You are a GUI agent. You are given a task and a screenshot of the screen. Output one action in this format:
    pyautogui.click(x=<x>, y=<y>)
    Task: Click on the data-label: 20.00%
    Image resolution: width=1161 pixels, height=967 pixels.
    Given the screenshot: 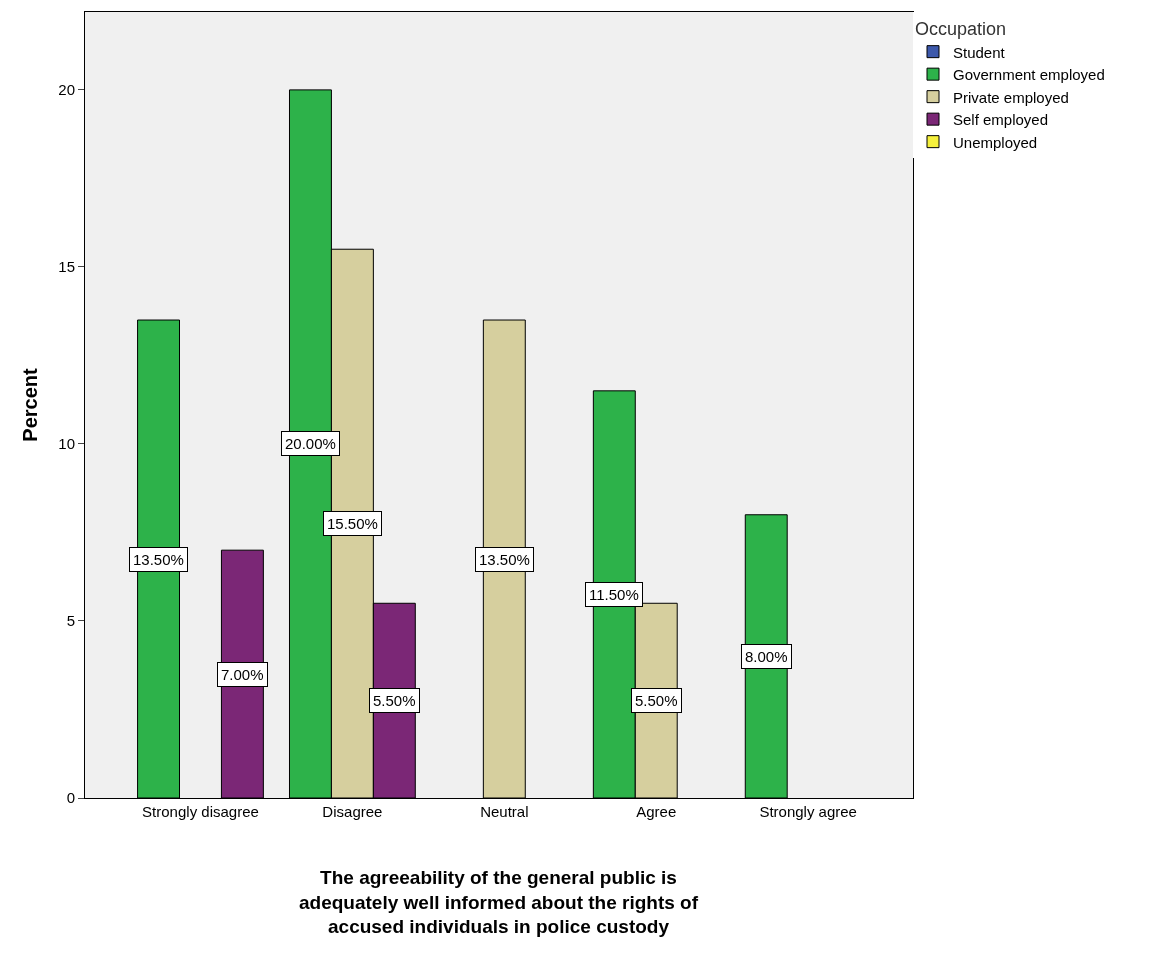 What is the action you would take?
    pyautogui.click(x=310, y=443)
    